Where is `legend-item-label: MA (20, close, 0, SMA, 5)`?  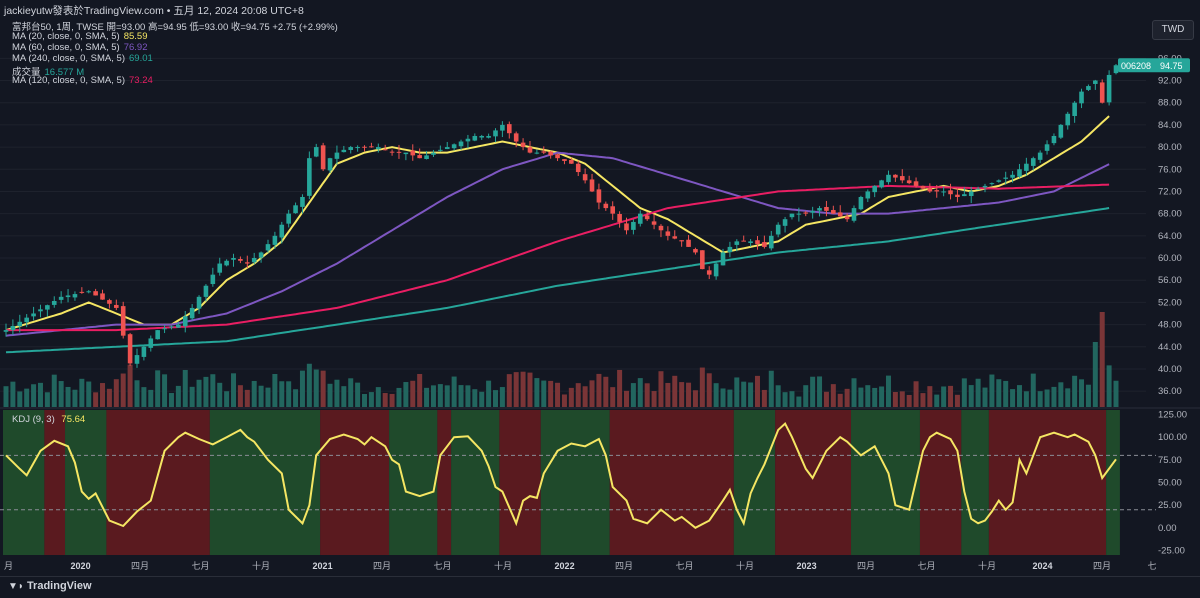 legend-item-label: MA (20, close, 0, SMA, 5) is located at coordinates (66, 36).